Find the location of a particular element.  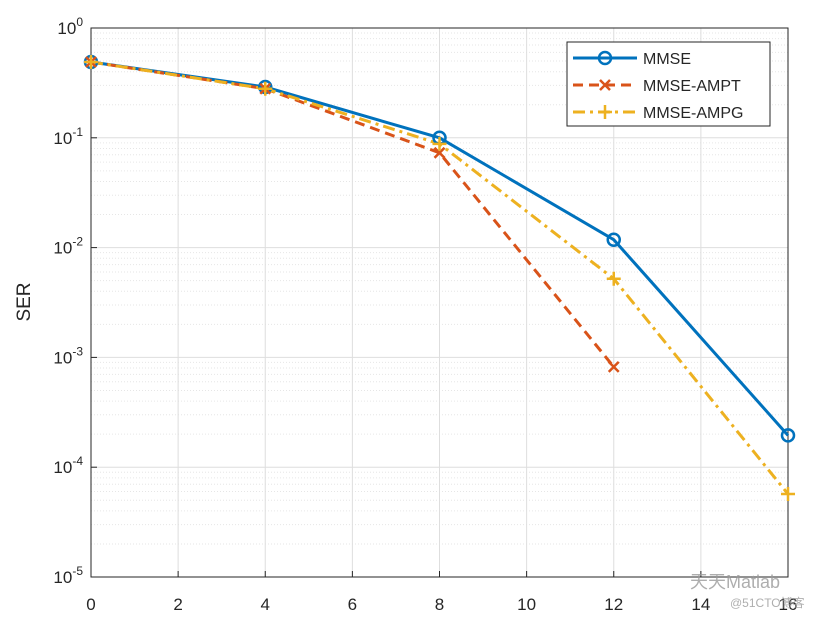

x-tick-label: 12 is located at coordinates (613, 604).